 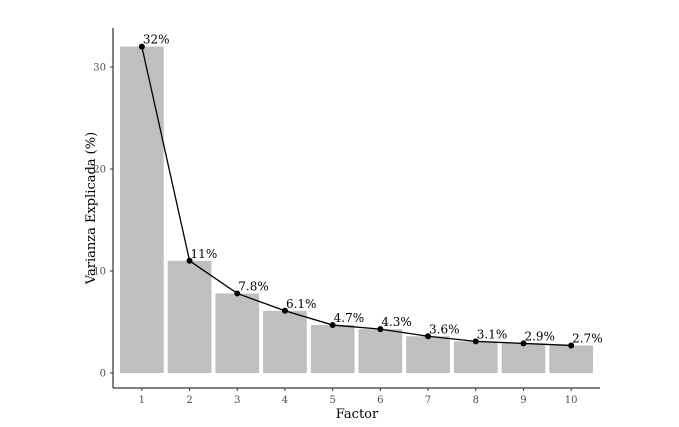 I want to click on y-tick-label: 30, so click(x=99, y=68).